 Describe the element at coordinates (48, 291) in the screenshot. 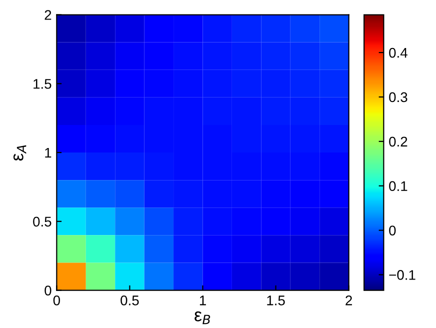

I see `y-tick-label: 0` at that location.